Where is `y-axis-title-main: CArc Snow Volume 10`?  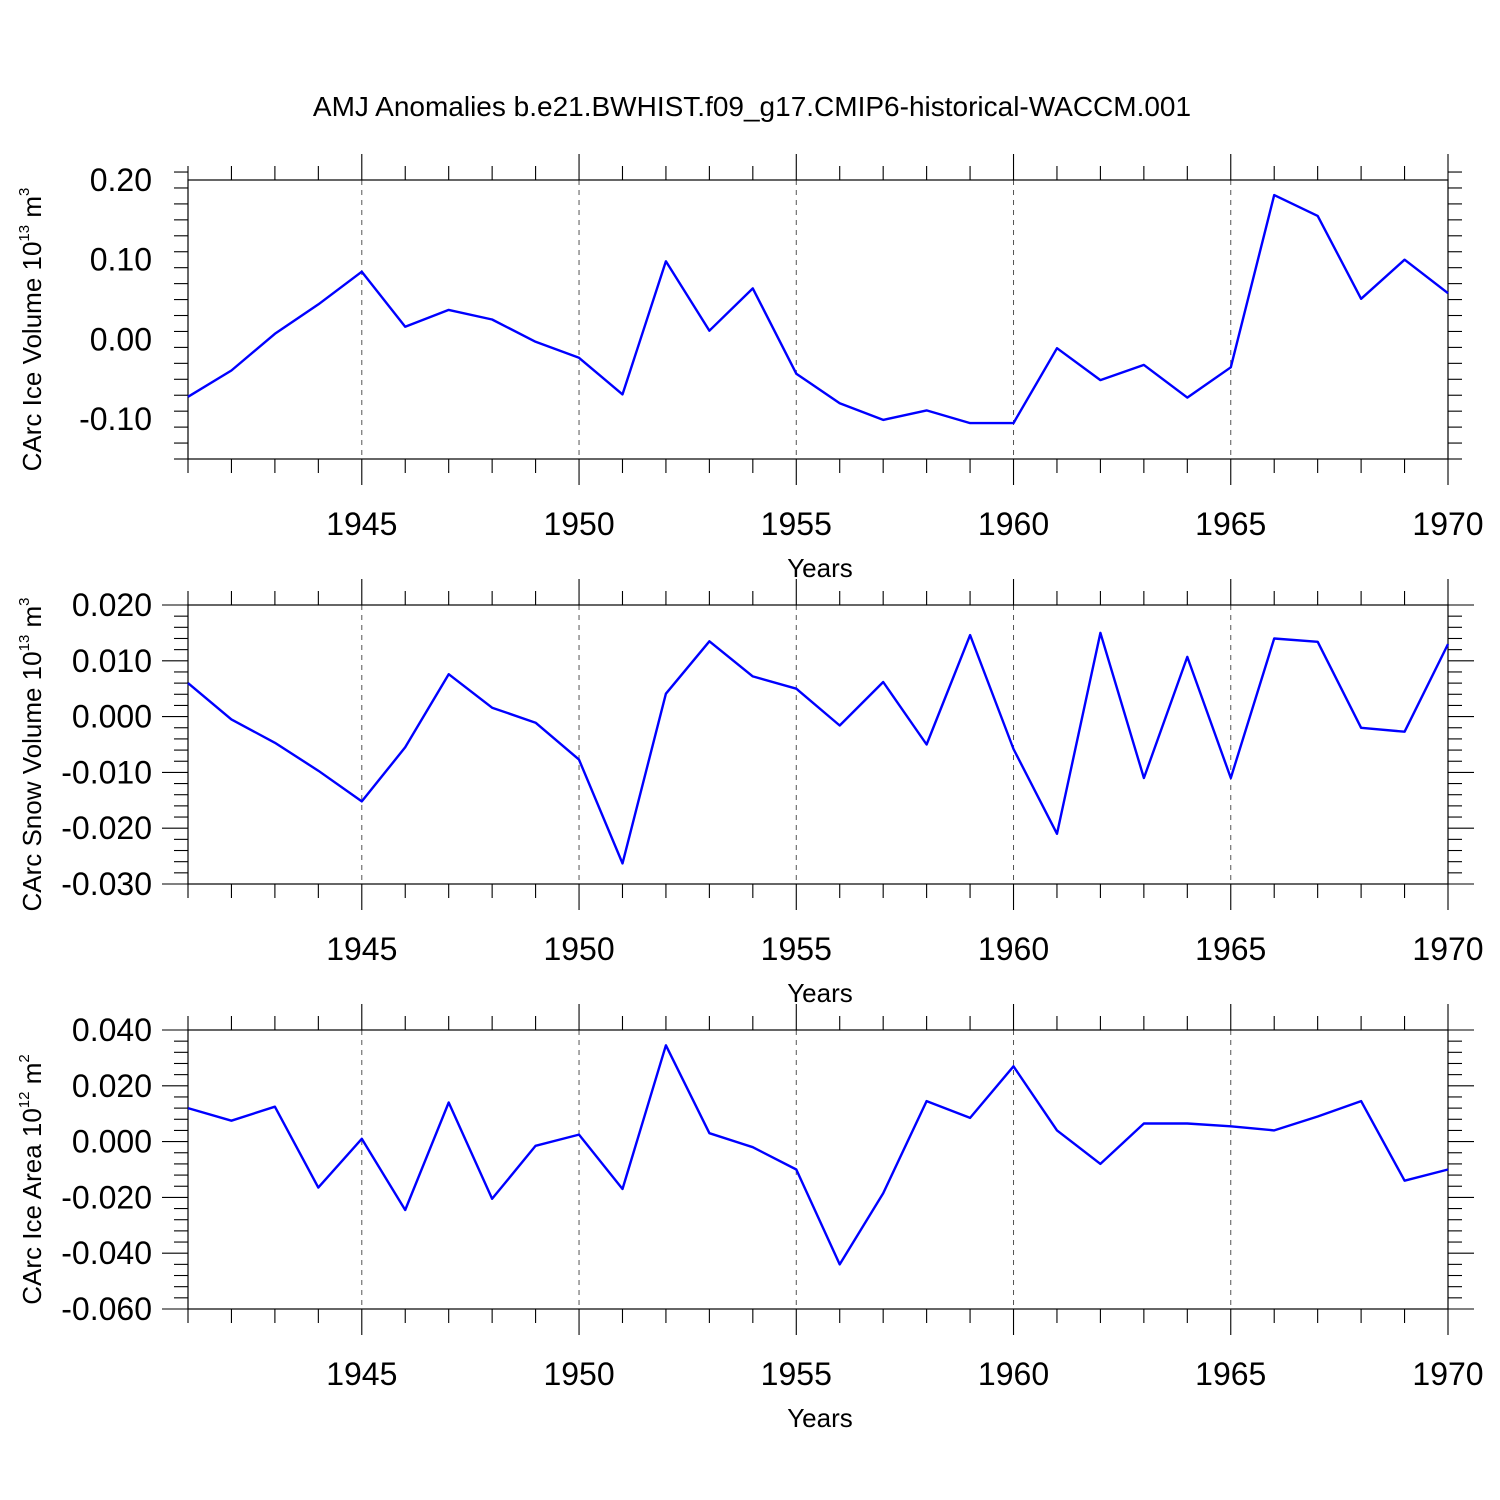 y-axis-title-main: CArc Snow Volume 10 is located at coordinates (32, 781).